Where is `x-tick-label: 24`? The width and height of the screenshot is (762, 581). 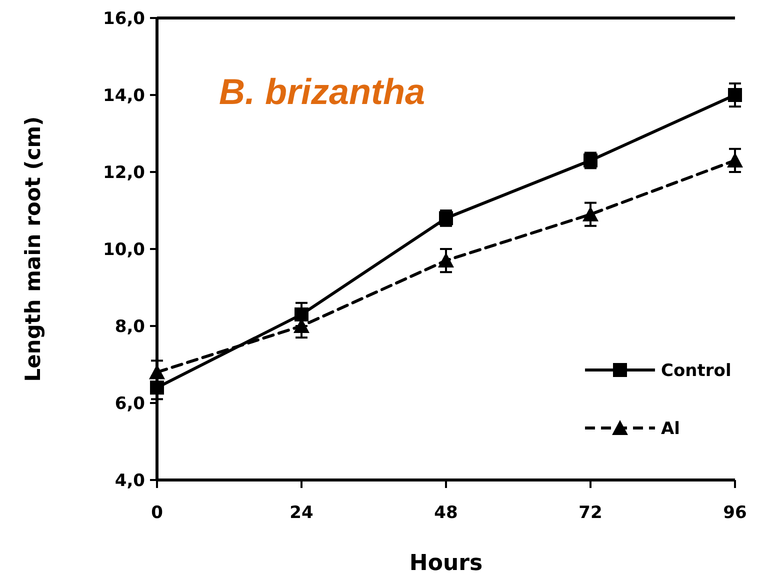
x-tick-label: 24 is located at coordinates (302, 513).